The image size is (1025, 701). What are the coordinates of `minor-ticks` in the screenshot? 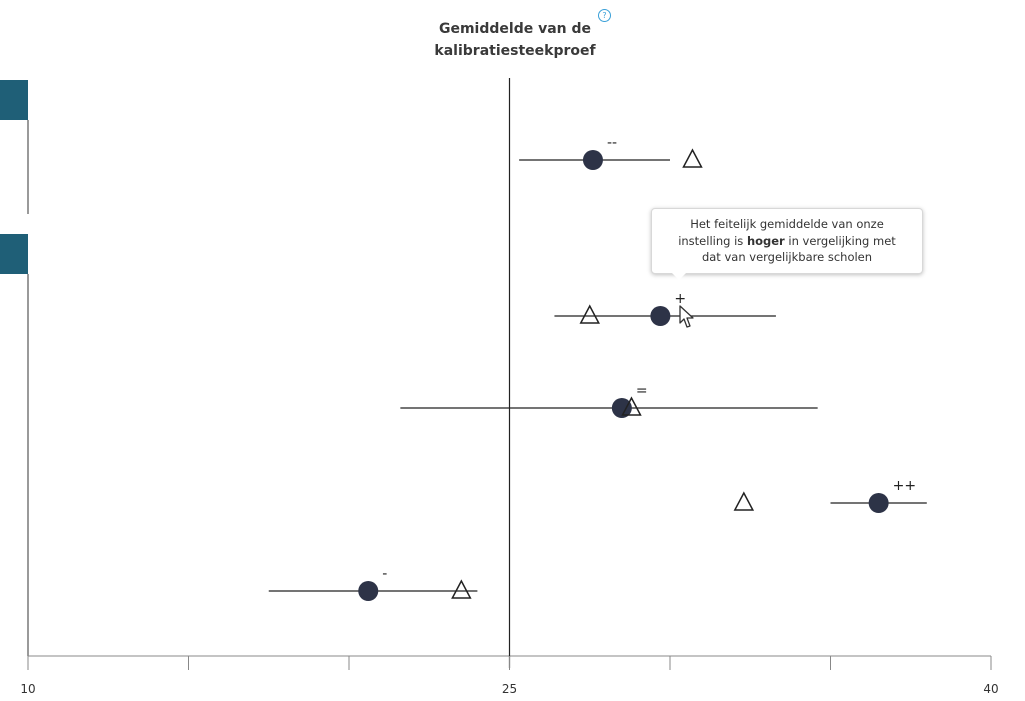 It's located at (509, 663).